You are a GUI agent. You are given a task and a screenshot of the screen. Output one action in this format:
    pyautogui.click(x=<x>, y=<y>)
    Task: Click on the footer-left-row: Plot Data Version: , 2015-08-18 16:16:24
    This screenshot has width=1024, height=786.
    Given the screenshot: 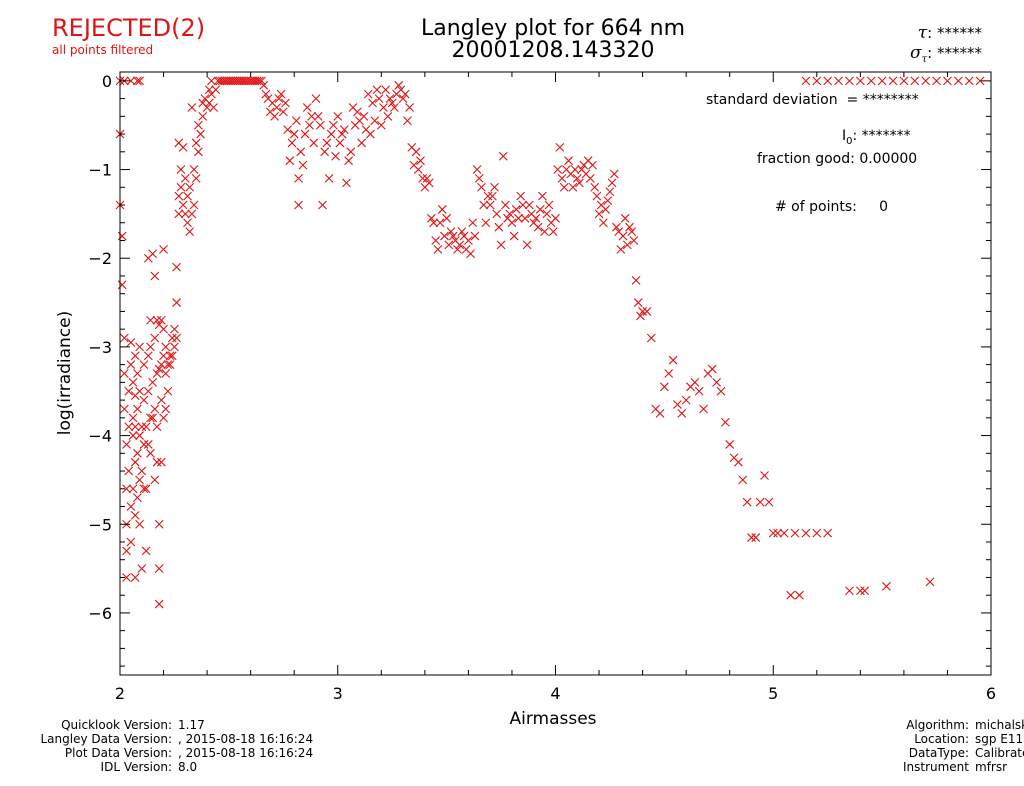 What is the action you would take?
    pyautogui.click(x=156, y=753)
    